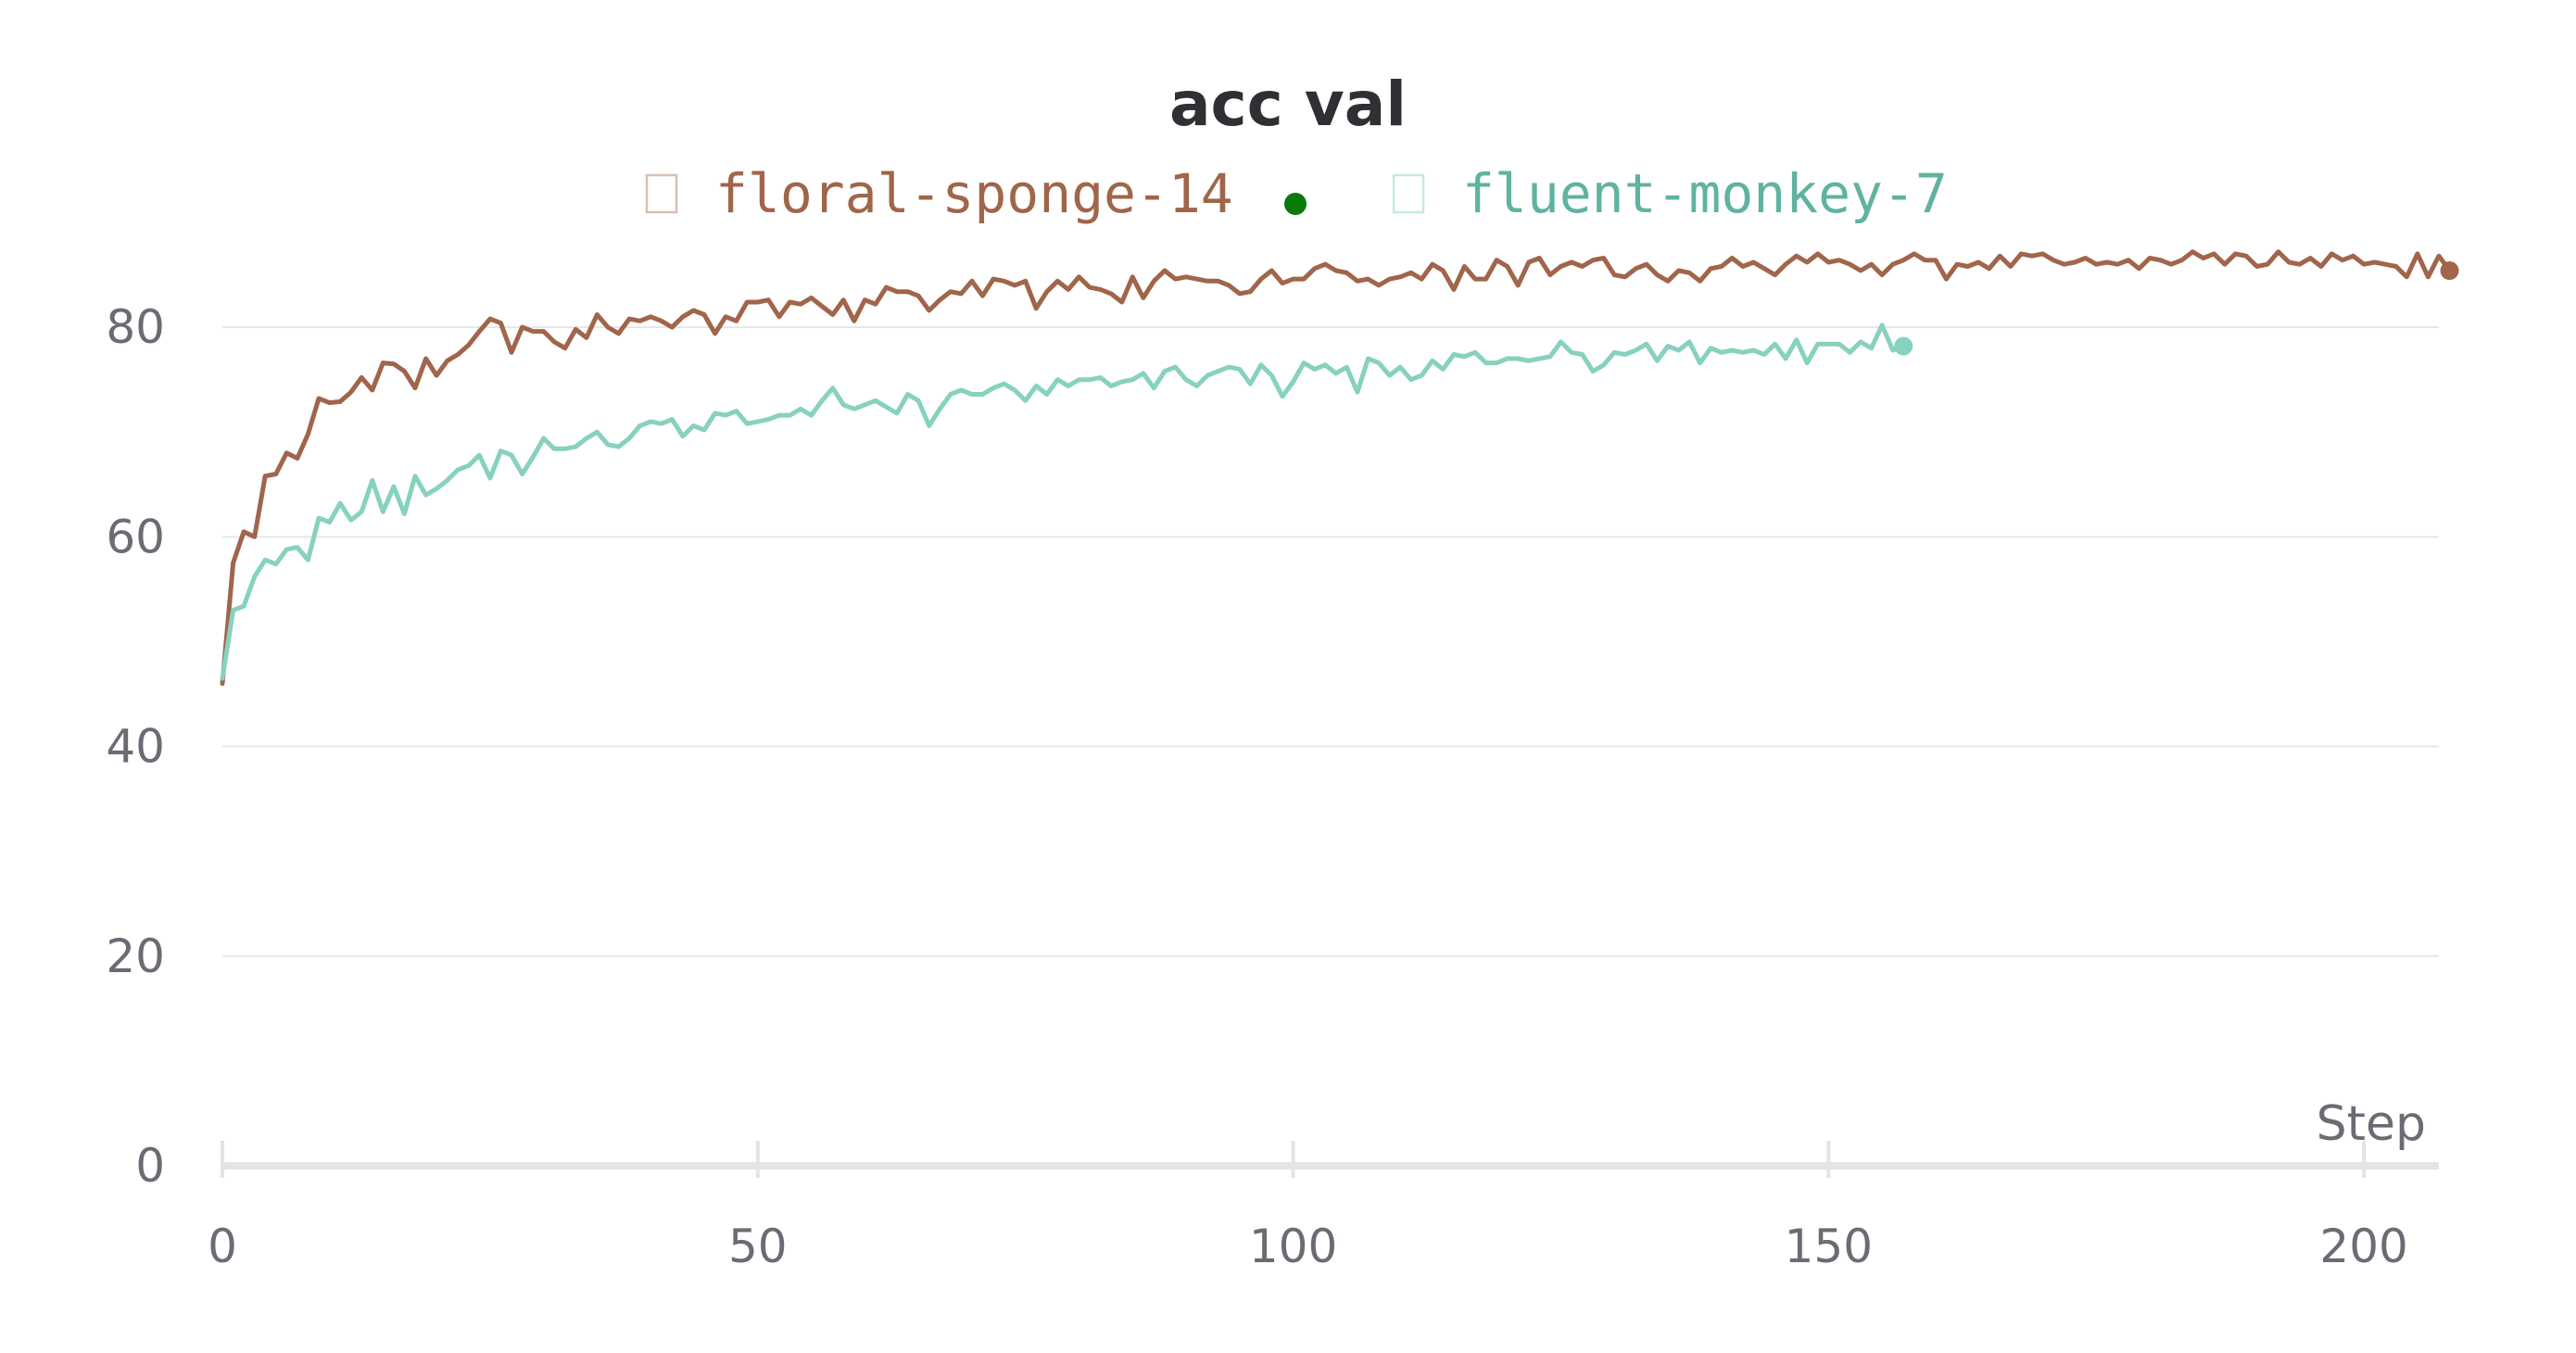 This screenshot has width=2576, height=1353. Describe the element at coordinates (222, 1246) in the screenshot. I see `x-tick-label: 0` at that location.